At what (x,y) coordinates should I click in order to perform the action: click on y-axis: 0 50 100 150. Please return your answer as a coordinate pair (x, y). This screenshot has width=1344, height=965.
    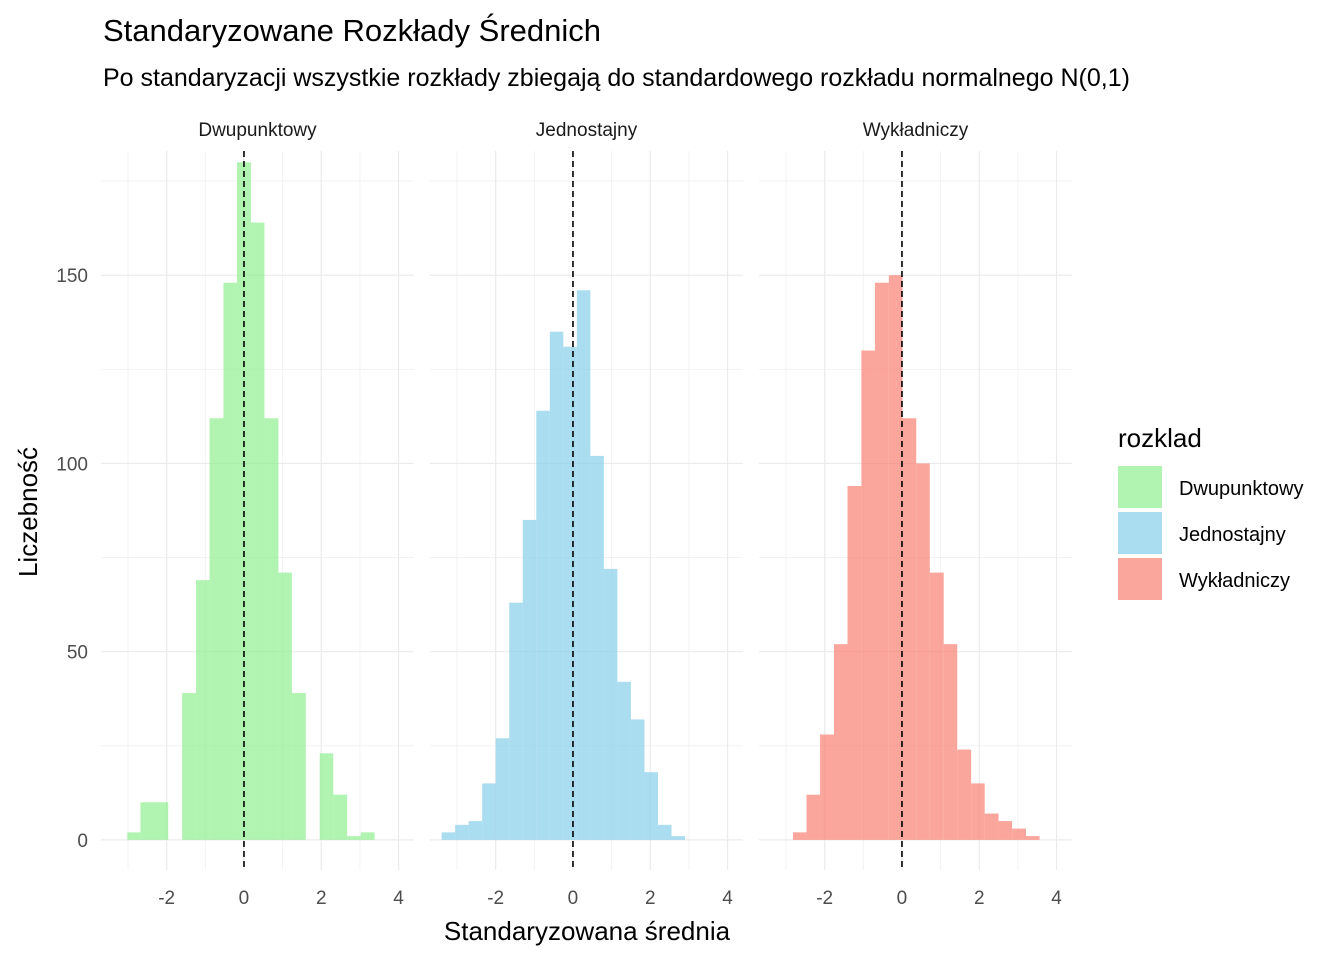
    Looking at the image, I should click on (72, 559).